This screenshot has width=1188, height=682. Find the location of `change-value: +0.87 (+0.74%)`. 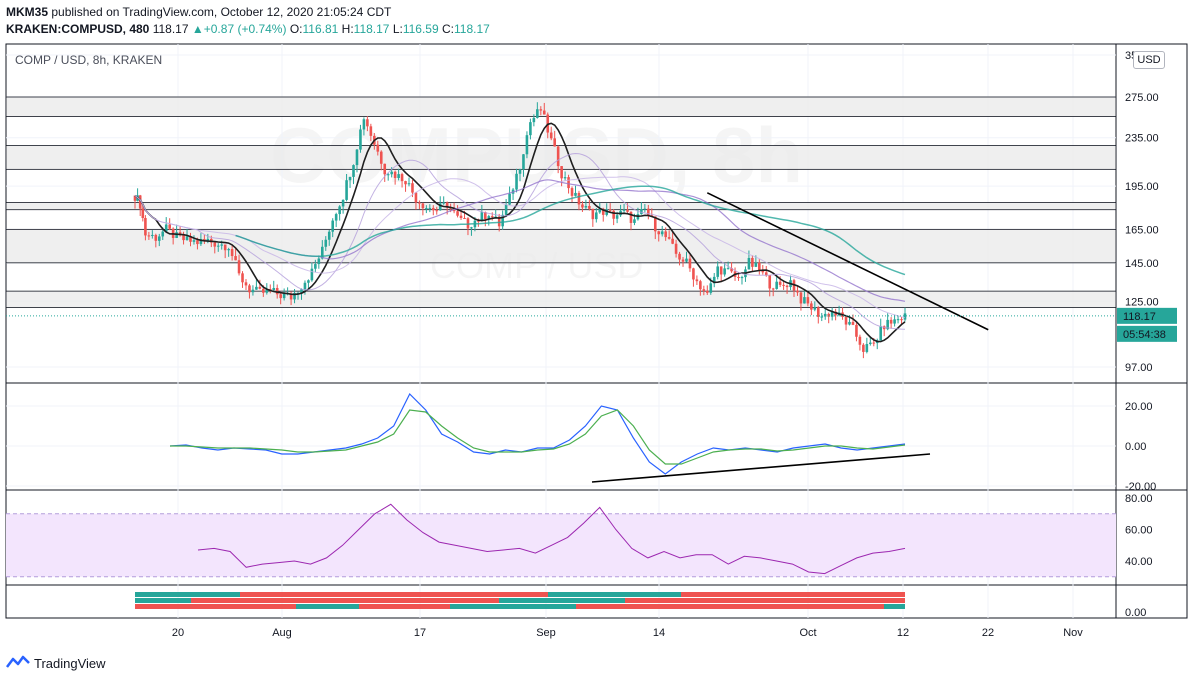

change-value: +0.87 (+0.74%) is located at coordinates (245, 29).